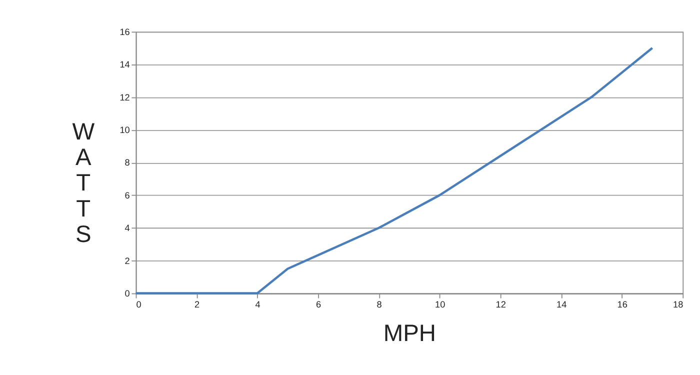 This screenshot has height=375, width=700. What do you see at coordinates (561, 304) in the screenshot?
I see `x-tick-label: 14` at bounding box center [561, 304].